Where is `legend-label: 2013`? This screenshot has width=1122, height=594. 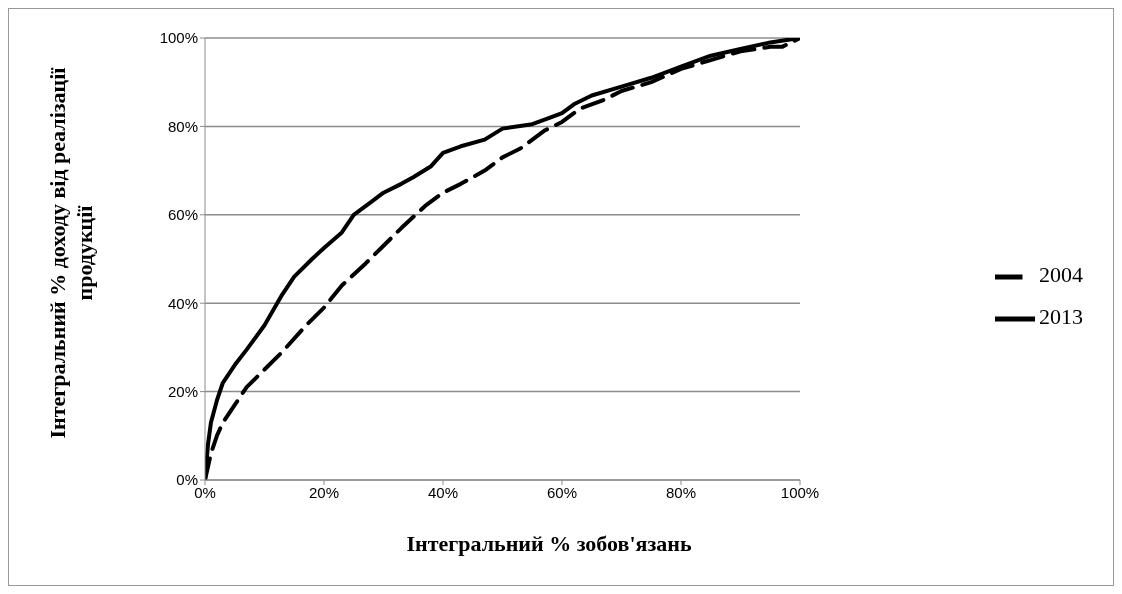
legend-label: 2013 is located at coordinates (1061, 316).